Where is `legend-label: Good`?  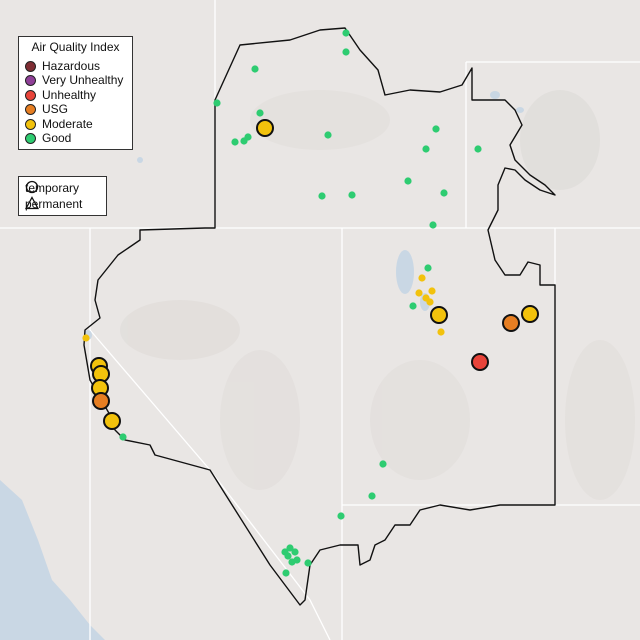 legend-label: Good is located at coordinates (57, 138).